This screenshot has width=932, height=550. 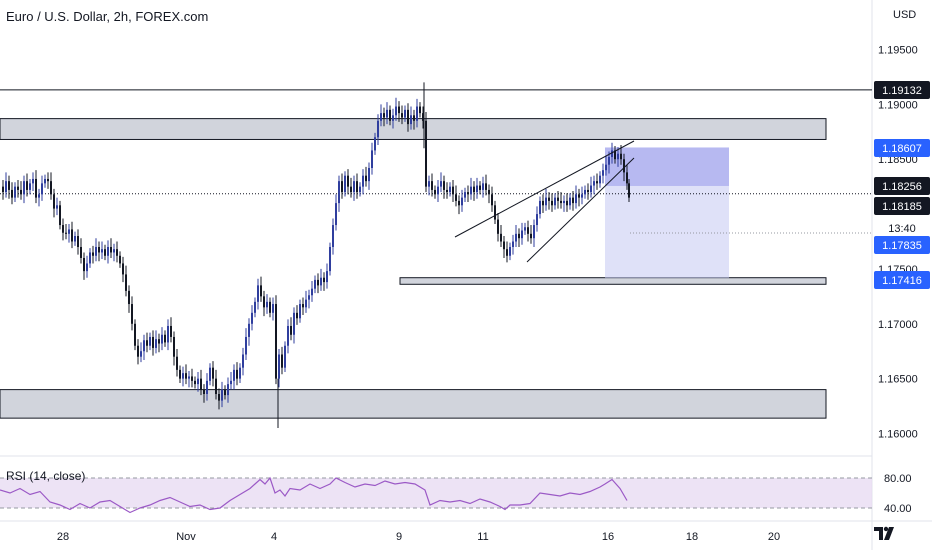 I want to click on short-position-tool, so click(x=667, y=213).